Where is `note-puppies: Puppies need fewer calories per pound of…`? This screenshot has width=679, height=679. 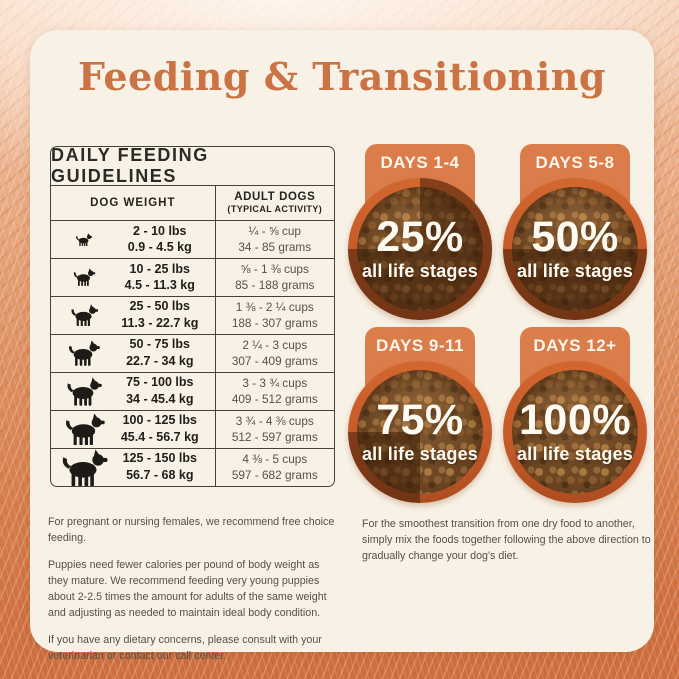 note-puppies: Puppies need fewer calories per pound of… is located at coordinates (187, 589).